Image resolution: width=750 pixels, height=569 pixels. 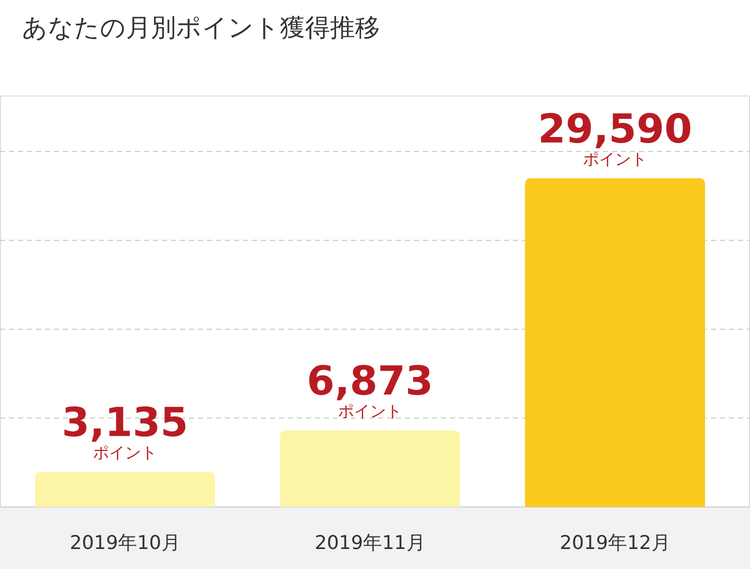 What do you see at coordinates (615, 137) in the screenshot?
I see `data-label: 29,590 ポイント` at bounding box center [615, 137].